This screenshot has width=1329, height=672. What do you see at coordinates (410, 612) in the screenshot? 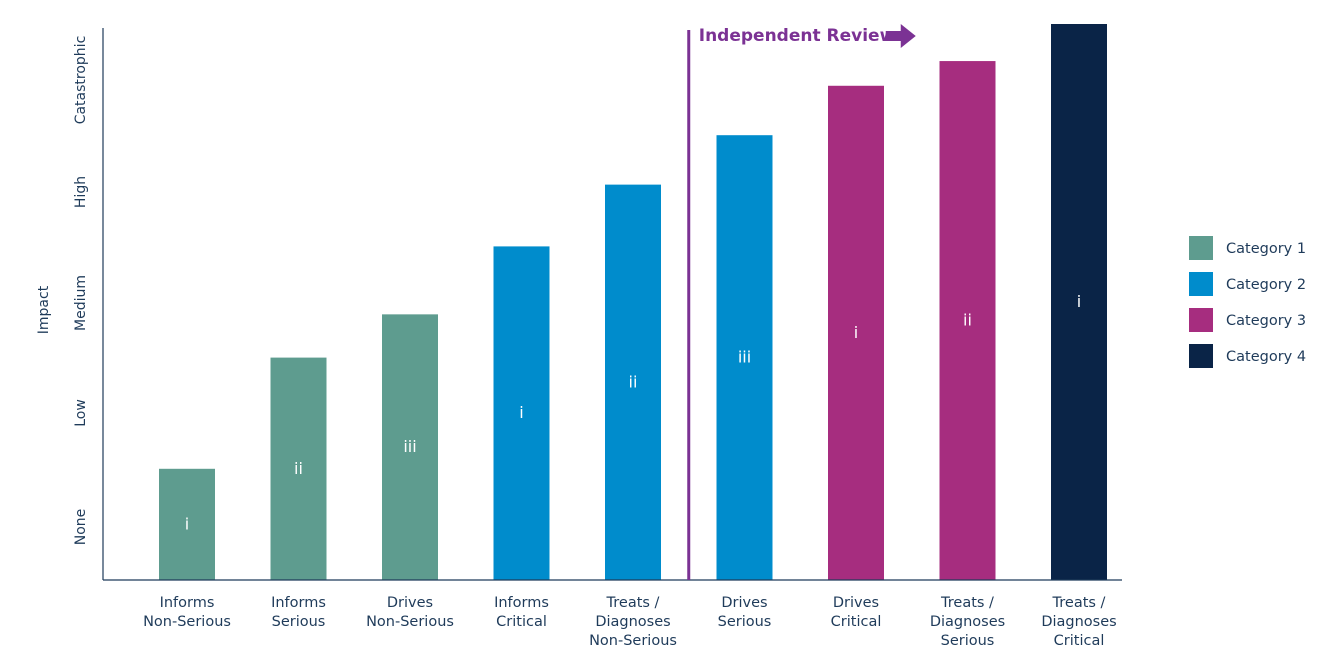
I see `x-category-label: Drives Non-Serious` at bounding box center [410, 612].